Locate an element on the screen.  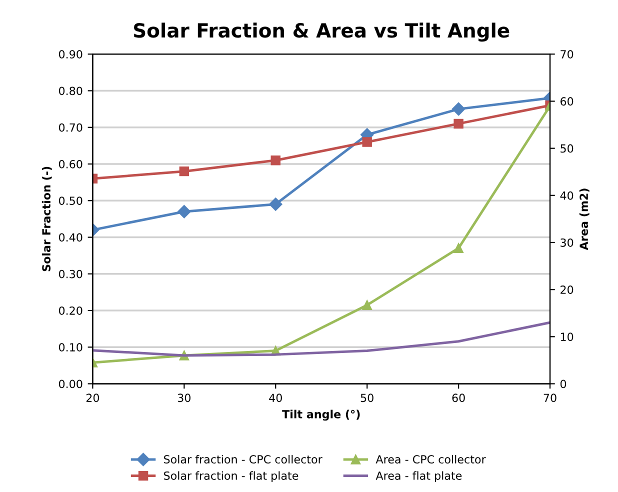
x-tick-label: 50 is located at coordinates (367, 398).